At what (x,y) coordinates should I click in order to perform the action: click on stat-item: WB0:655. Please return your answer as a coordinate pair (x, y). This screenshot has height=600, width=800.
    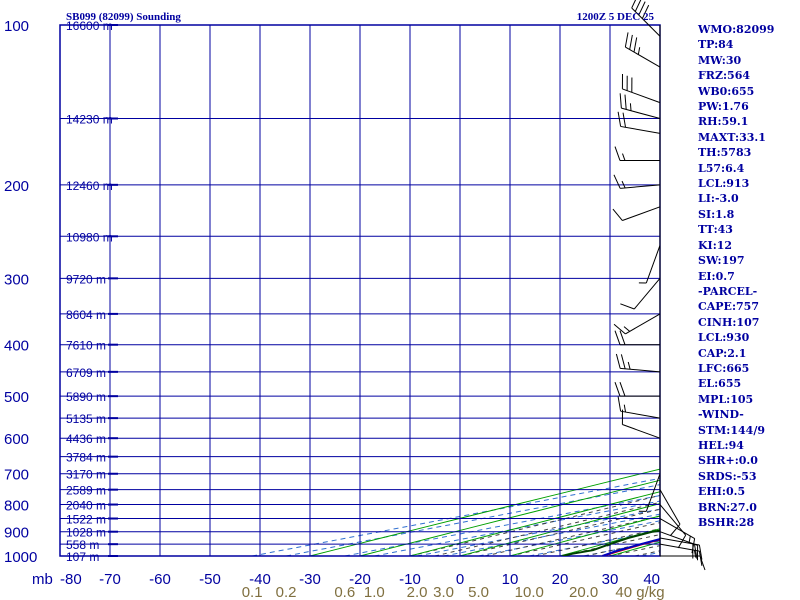
    Looking at the image, I should click on (726, 91).